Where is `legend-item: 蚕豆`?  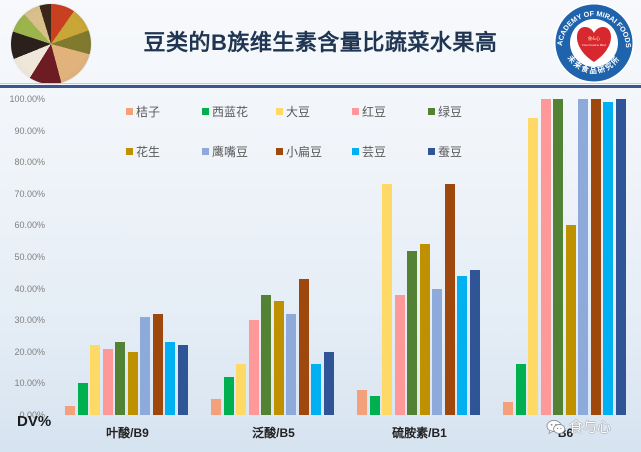
legend-item: 蚕豆 is located at coordinates (445, 151).